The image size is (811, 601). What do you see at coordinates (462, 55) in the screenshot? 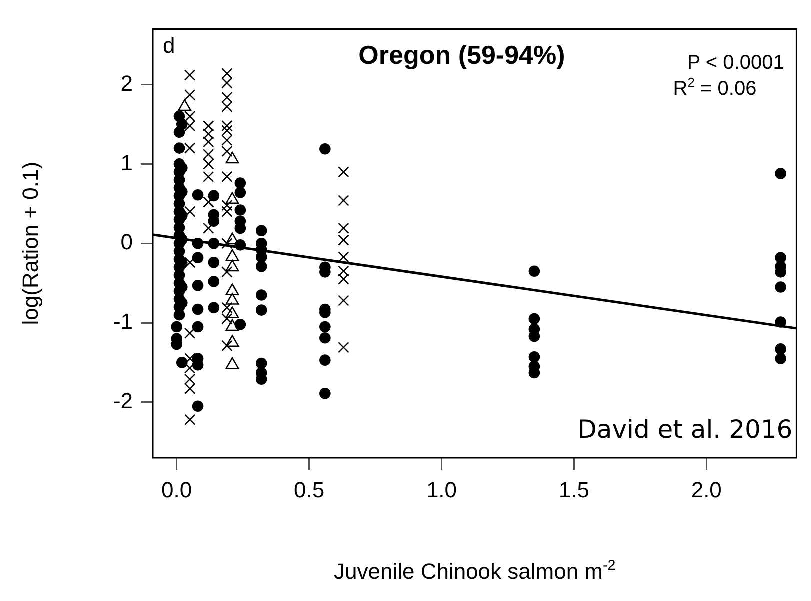
I see `chart-title: Oregon (59-94%)` at bounding box center [462, 55].